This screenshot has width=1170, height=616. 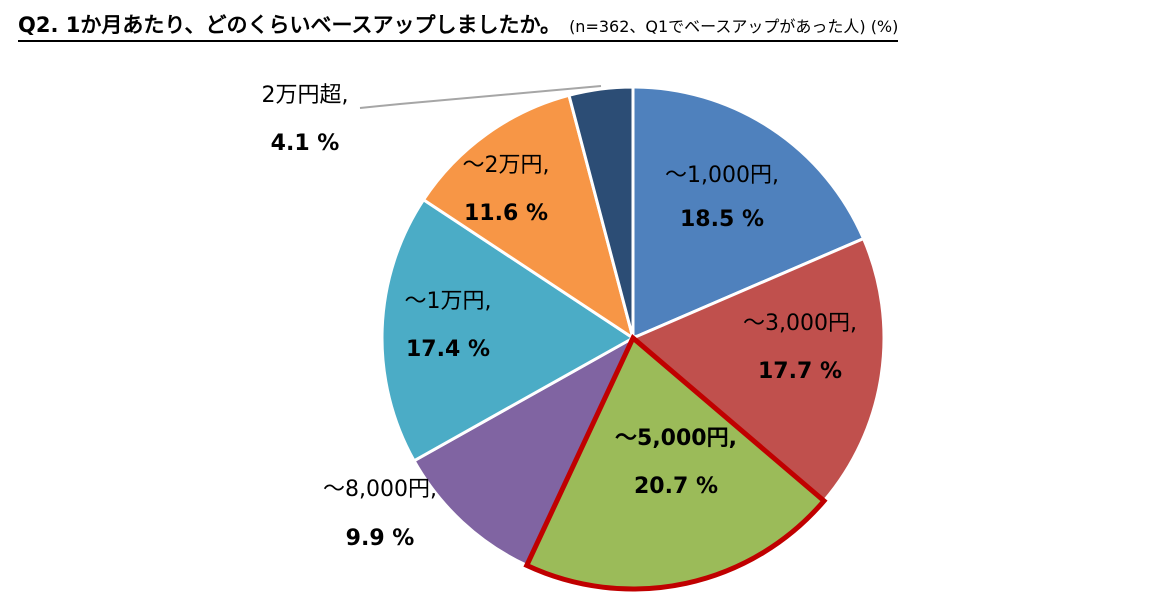 I want to click on highlight-outline, so click(x=675, y=462).